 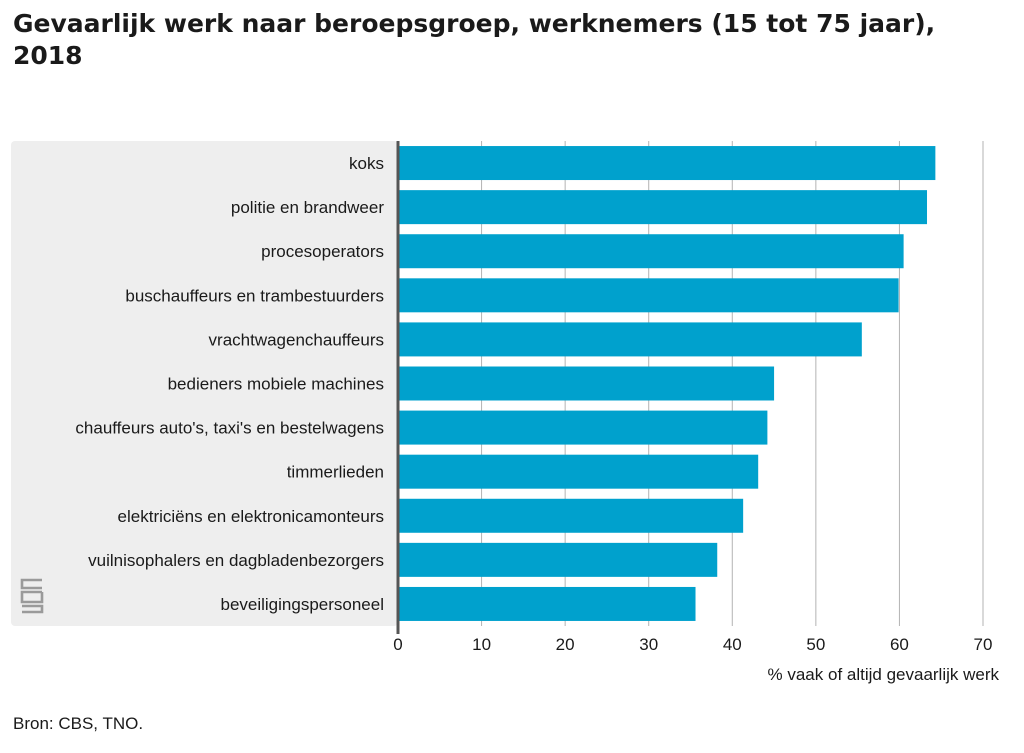 What do you see at coordinates (302, 604) in the screenshot?
I see `category-label: beveiligingspersoneel` at bounding box center [302, 604].